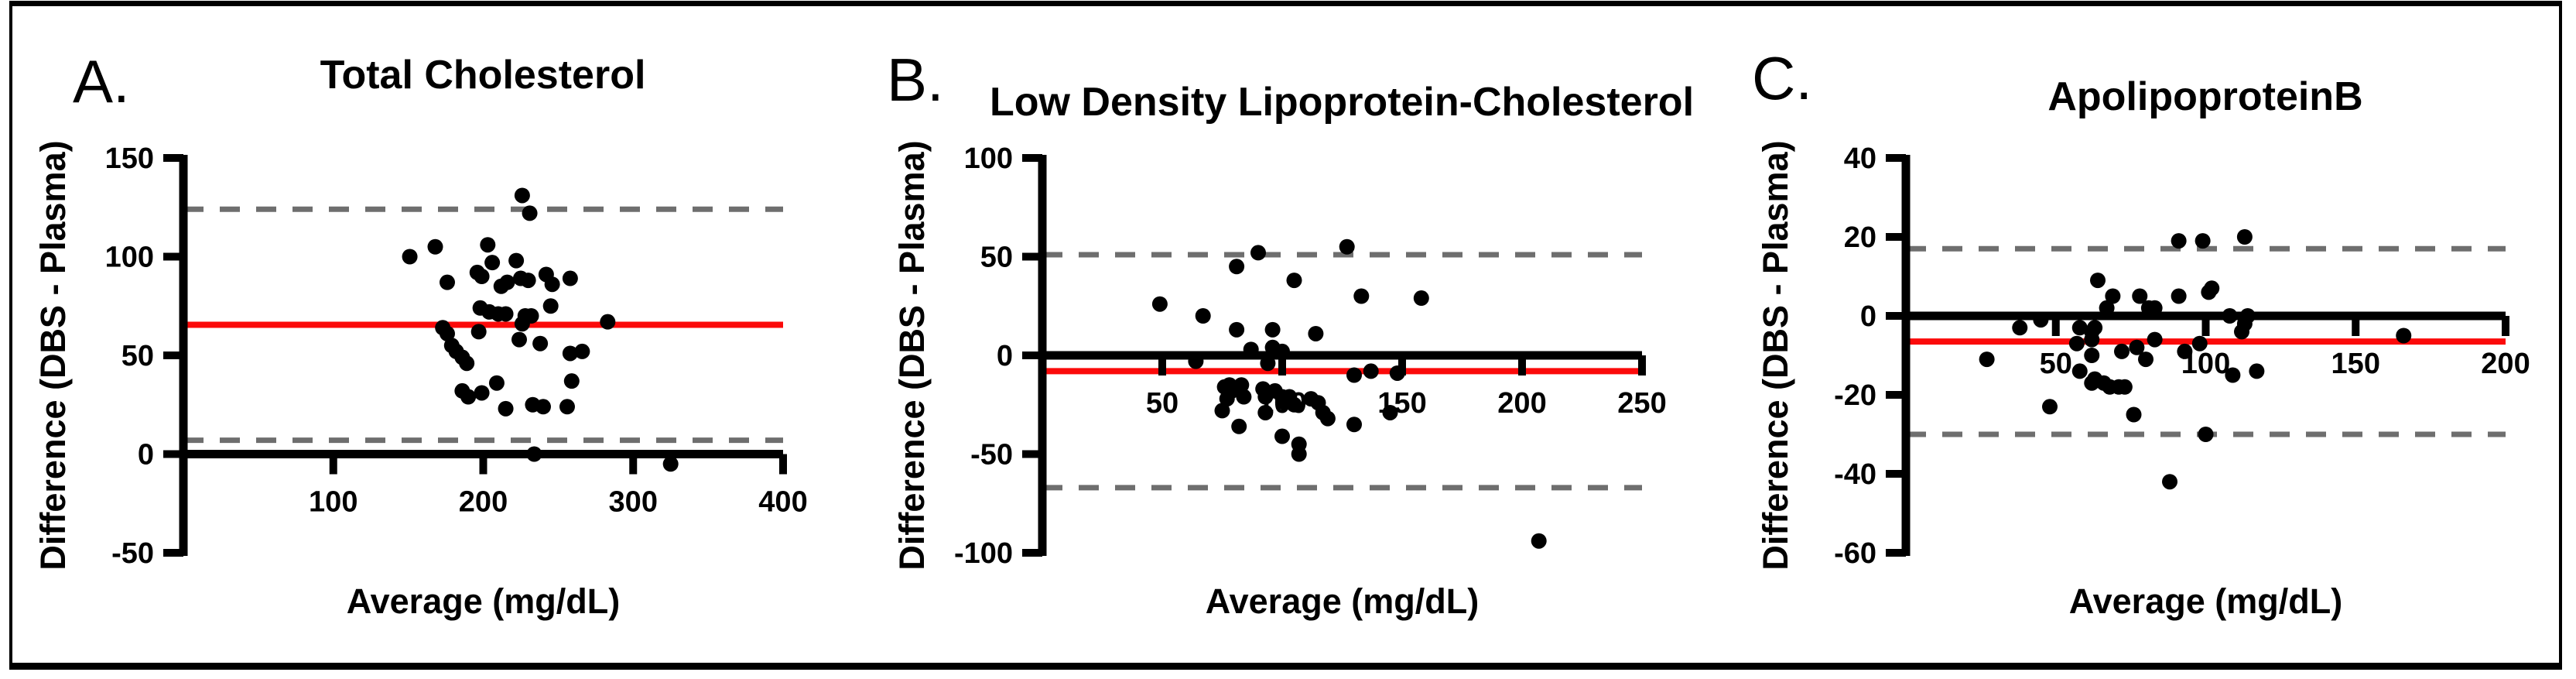 This screenshot has width=2576, height=679. I want to click on x-tick-label: 250, so click(1642, 404).